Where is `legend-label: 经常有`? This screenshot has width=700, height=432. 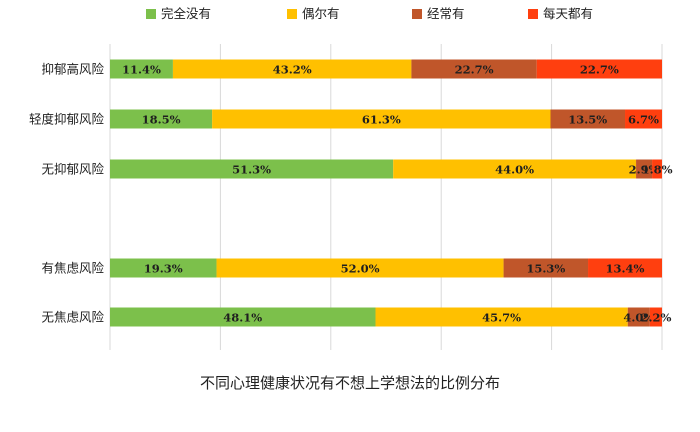 legend-label: 经常有 is located at coordinates (446, 13).